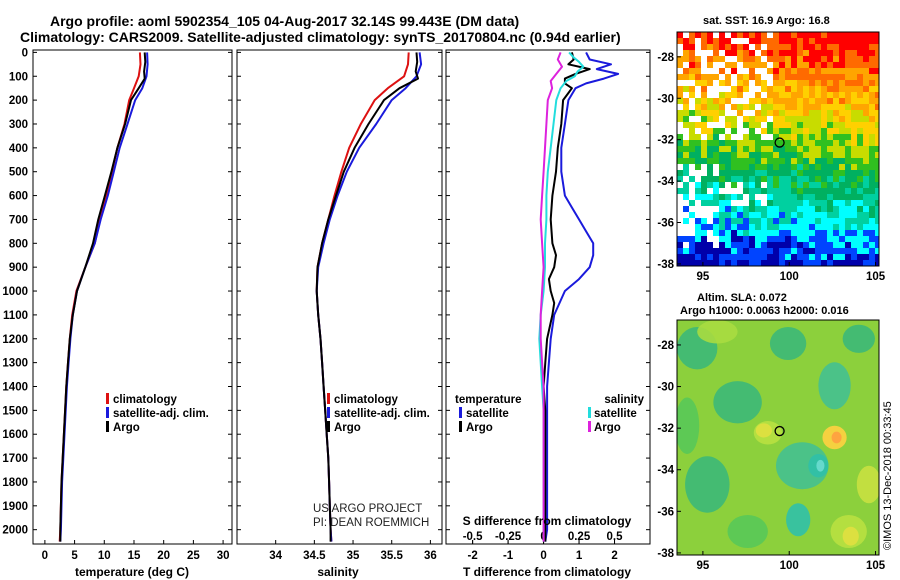  What do you see at coordinates (665, 512) in the screenshot?
I see `sla-lat-label: -36` at bounding box center [665, 512].